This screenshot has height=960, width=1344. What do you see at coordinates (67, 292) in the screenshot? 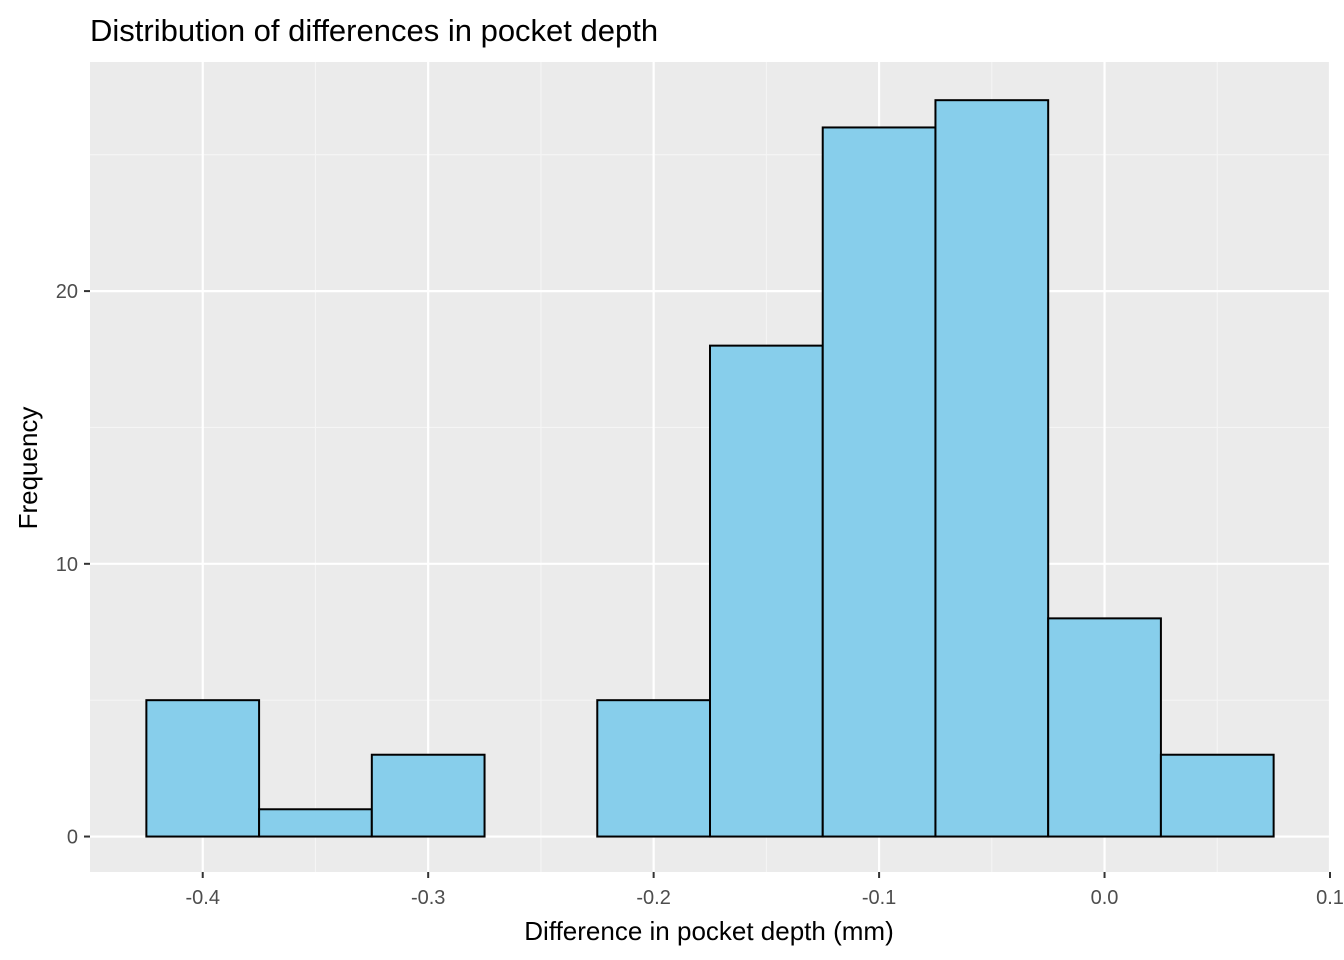
I see `y-tick-label: 20` at bounding box center [67, 292].